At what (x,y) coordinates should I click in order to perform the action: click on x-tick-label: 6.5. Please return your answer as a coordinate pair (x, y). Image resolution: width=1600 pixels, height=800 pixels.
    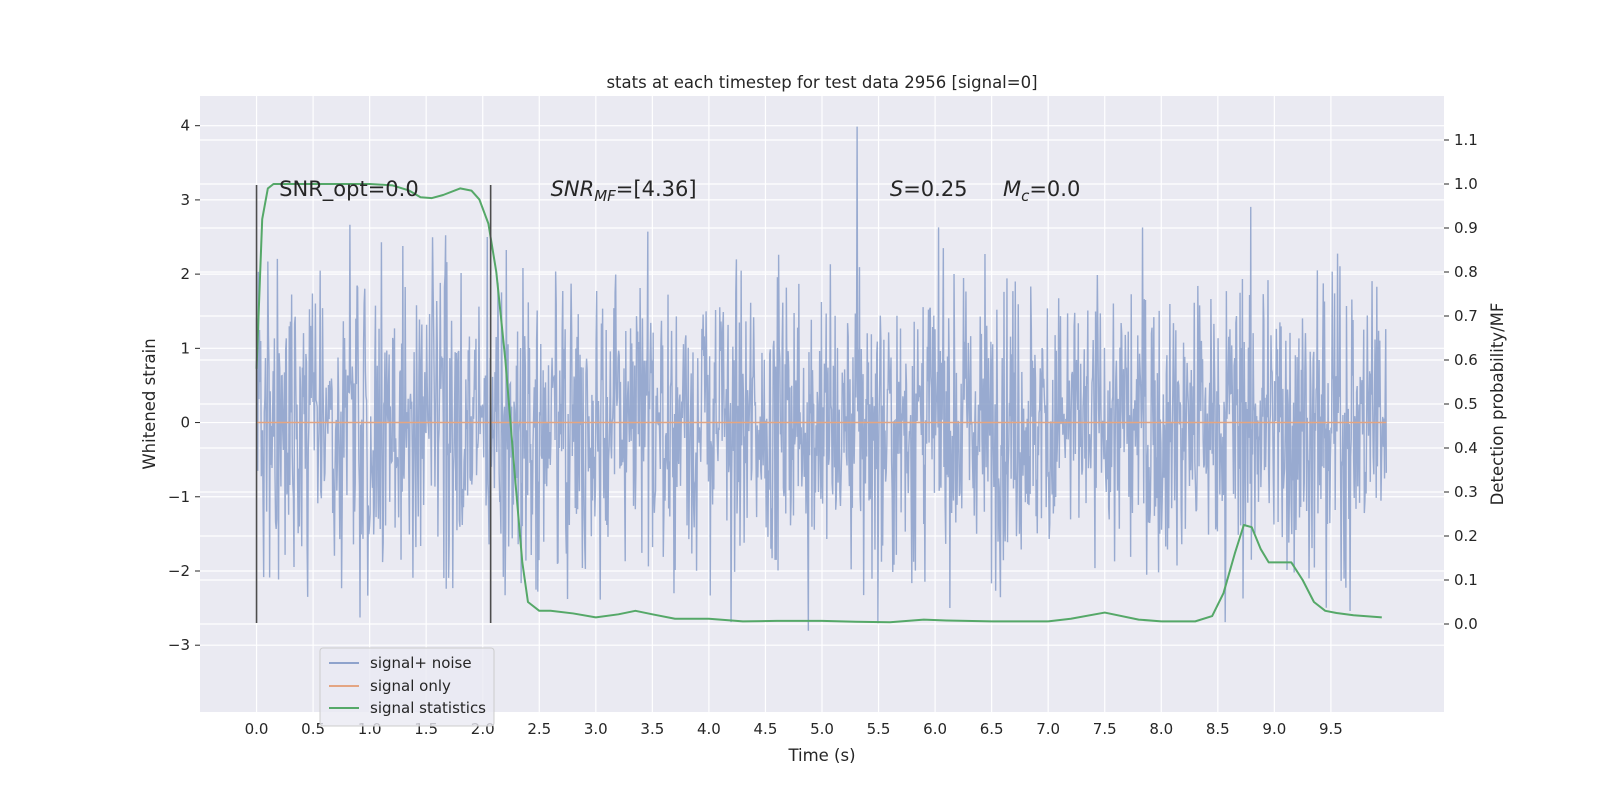
    Looking at the image, I should click on (992, 729).